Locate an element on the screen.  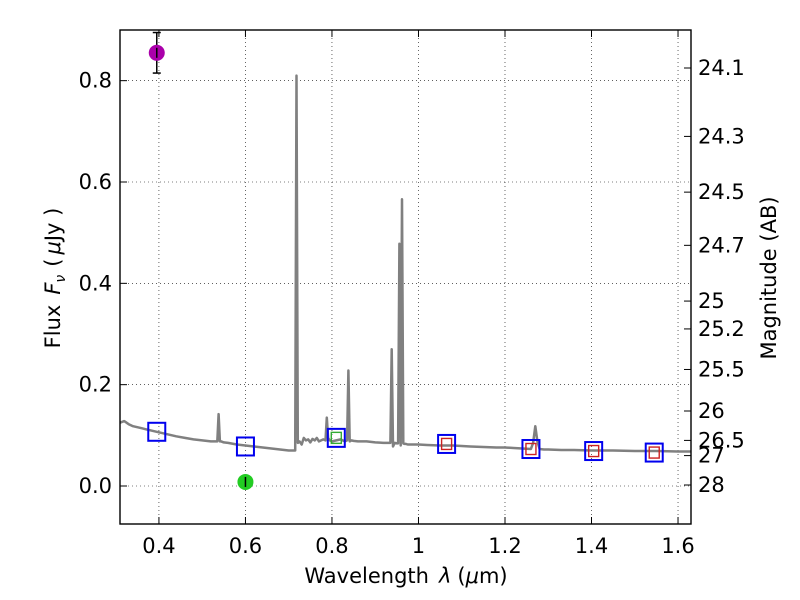
x-tick-label: 0.4 is located at coordinates (158, 546).